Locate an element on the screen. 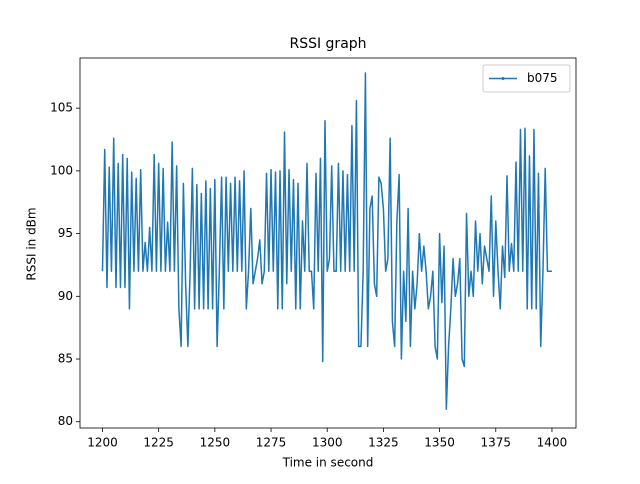 The width and height of the screenshot is (640, 484). y-tick-label: 80 is located at coordinates (65, 421).